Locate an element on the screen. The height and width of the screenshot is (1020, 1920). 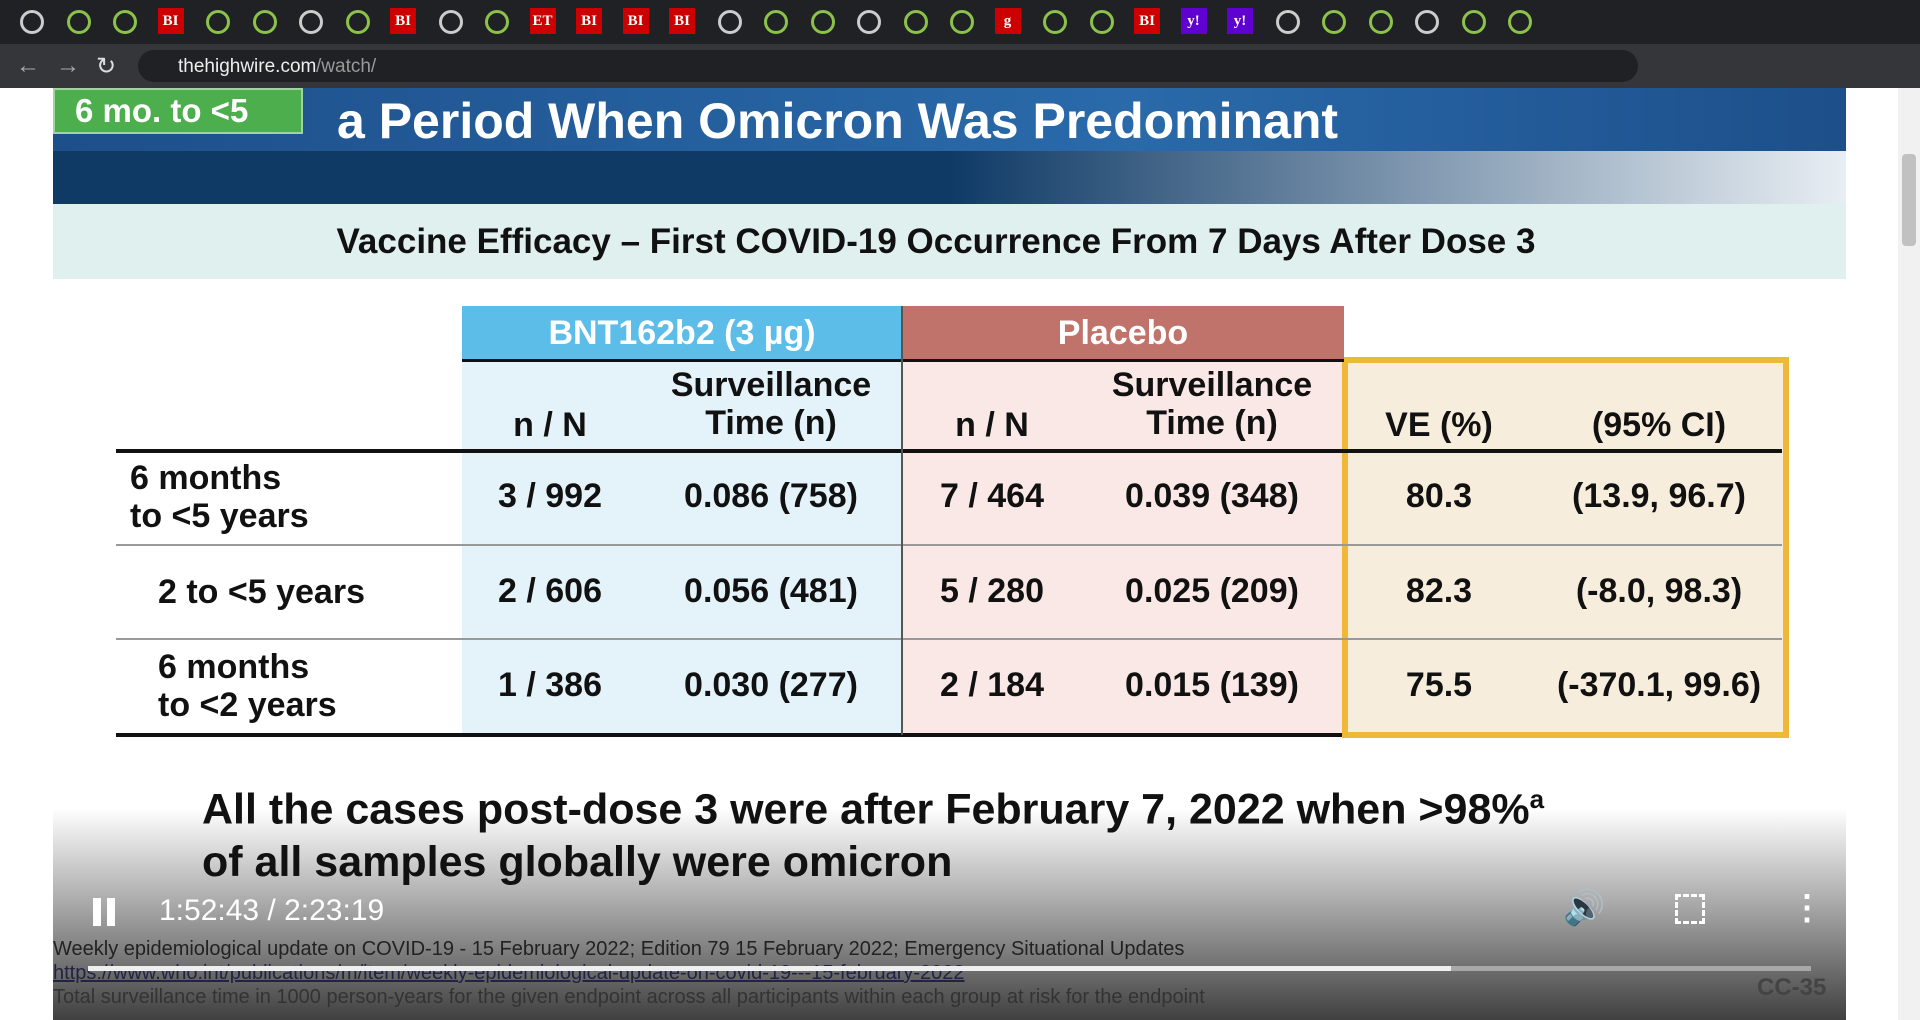
slide-title: a Period When Omicron Was Predominant is located at coordinates (838, 121).